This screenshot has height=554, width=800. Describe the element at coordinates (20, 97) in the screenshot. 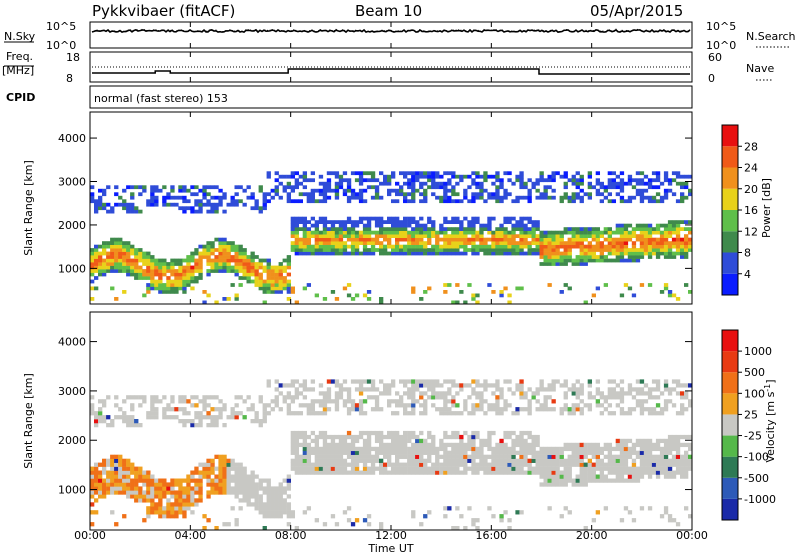

I see `cpid-label: CPID` at that location.